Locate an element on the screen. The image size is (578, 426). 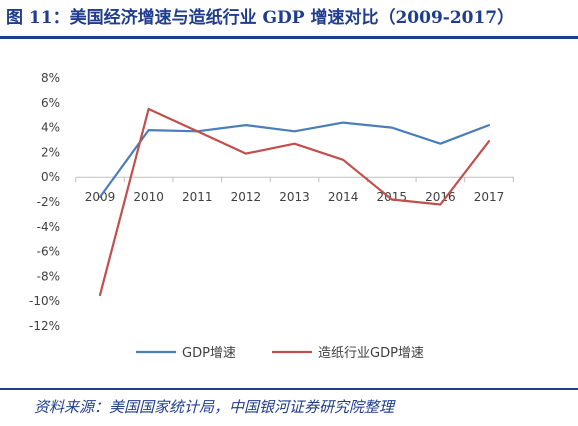
legend-label-gdp-growth: GDP增速 is located at coordinates (209, 353).